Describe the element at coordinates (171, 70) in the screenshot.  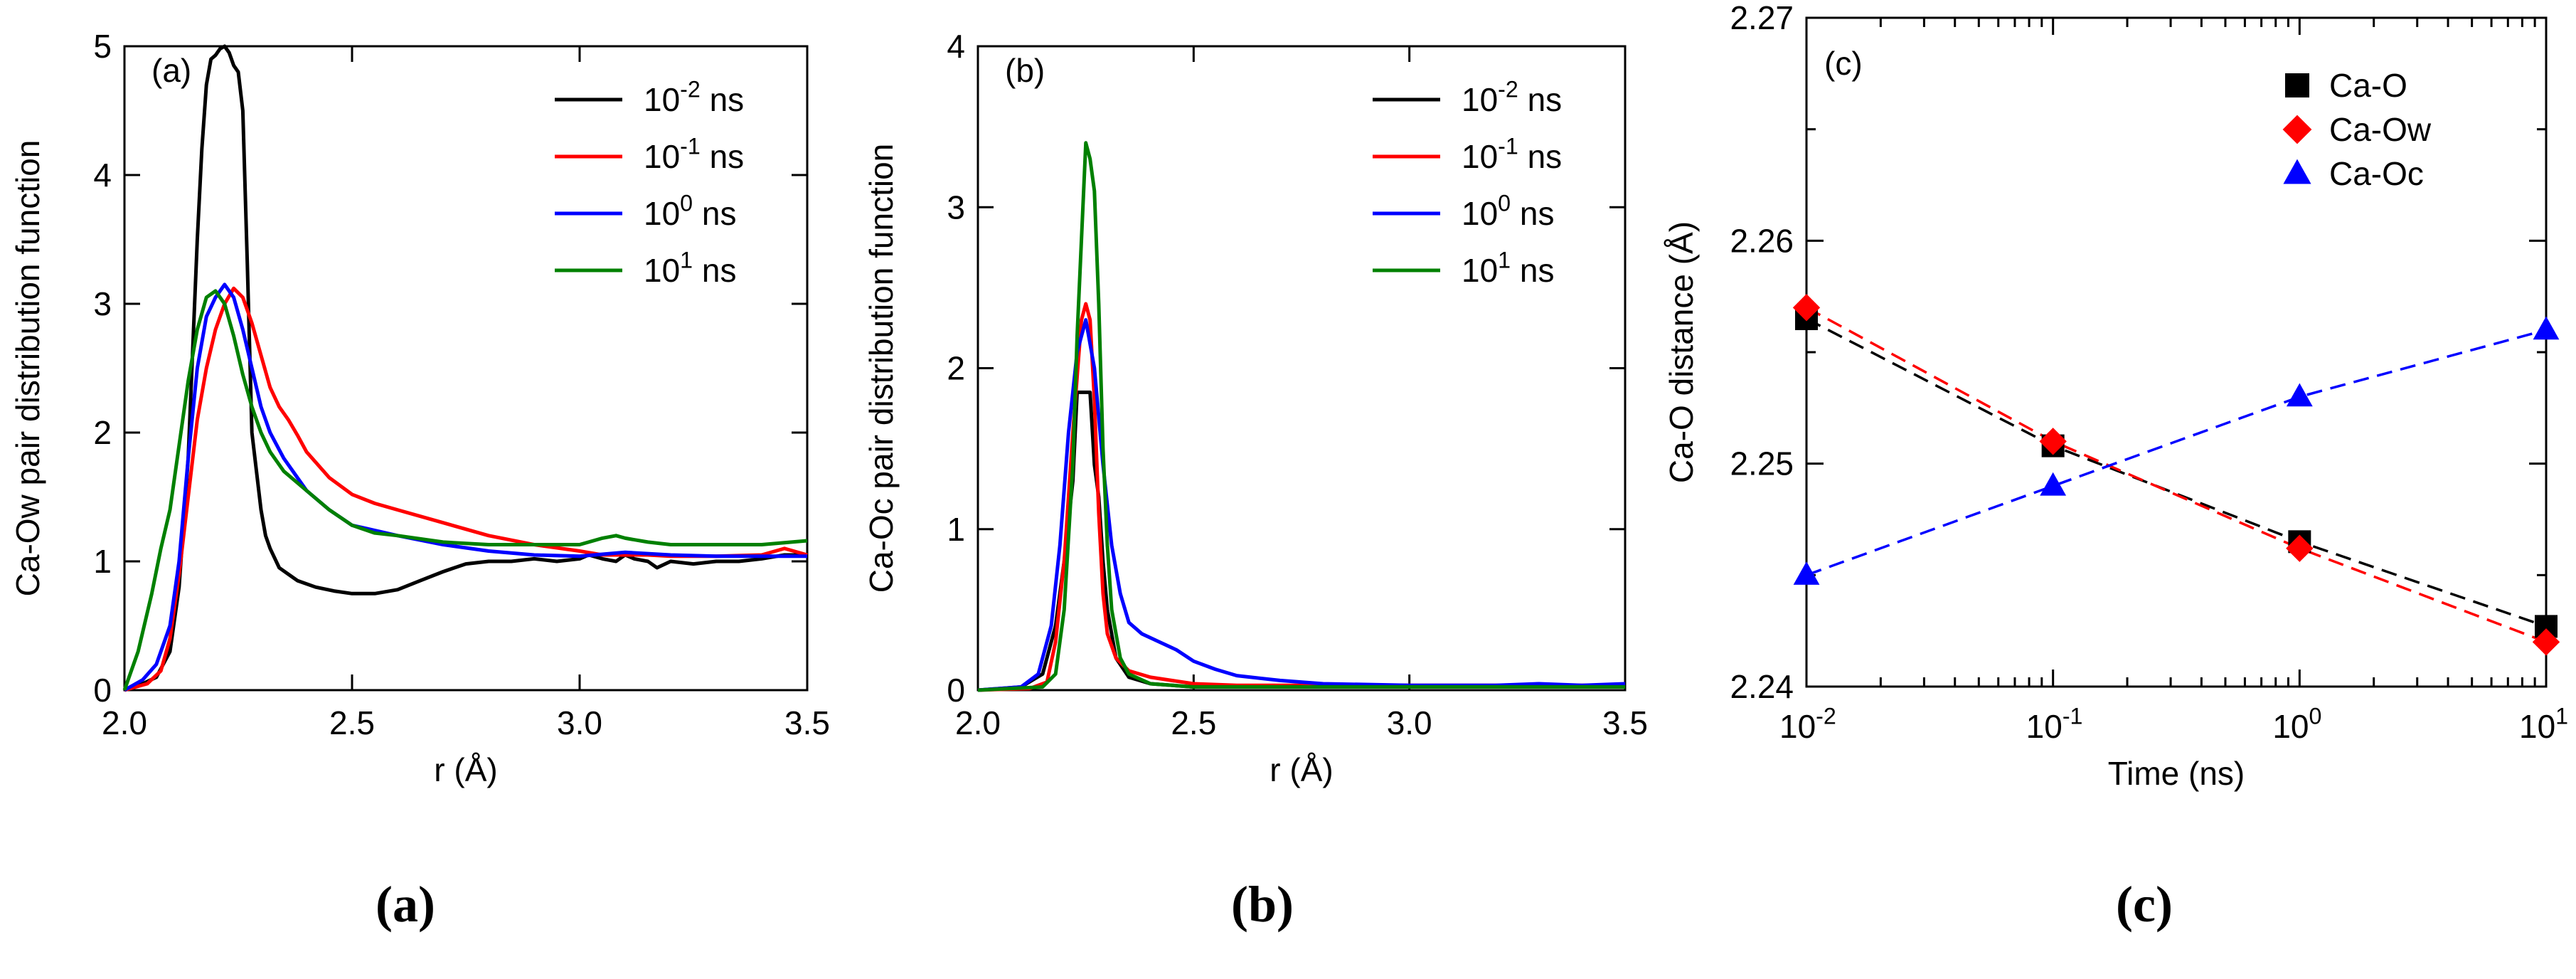
I see `panel-label: (a)` at that location.